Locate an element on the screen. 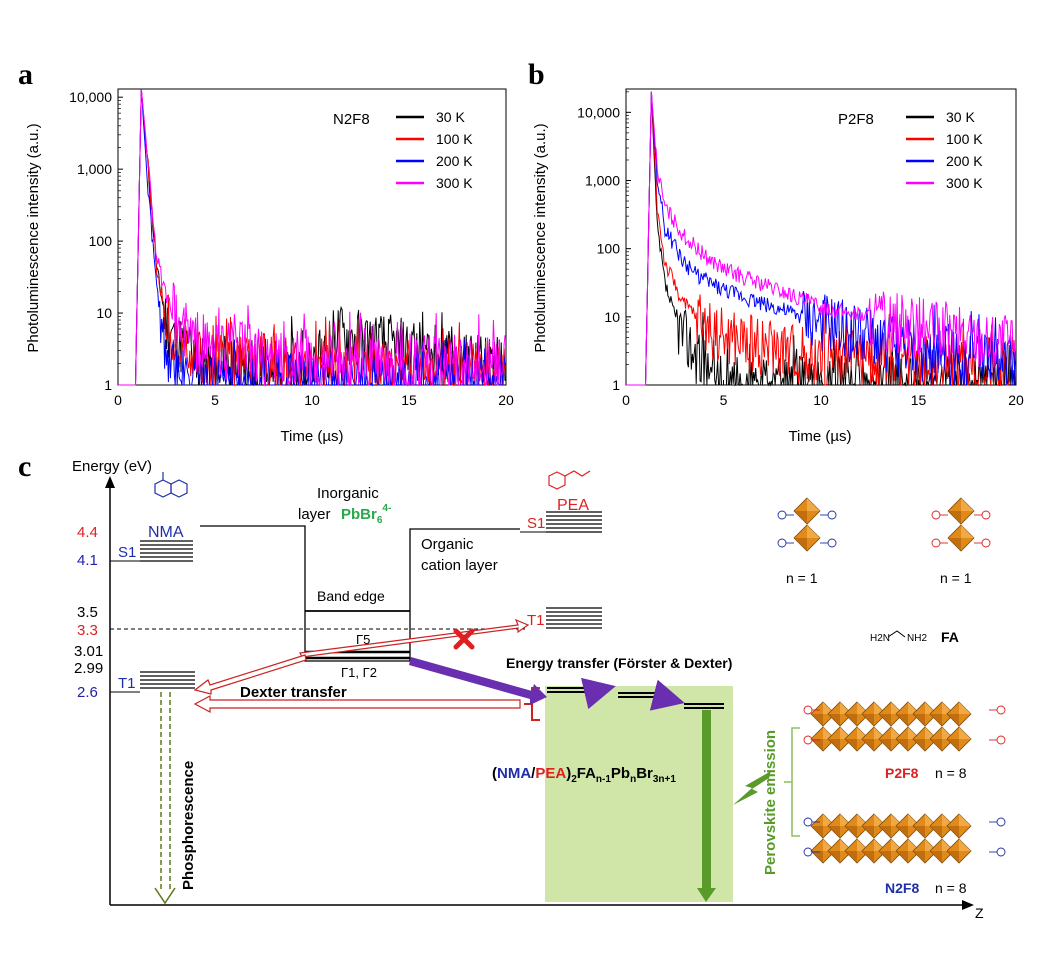  energy-axis-arrow-icon is located at coordinates (110, 482).